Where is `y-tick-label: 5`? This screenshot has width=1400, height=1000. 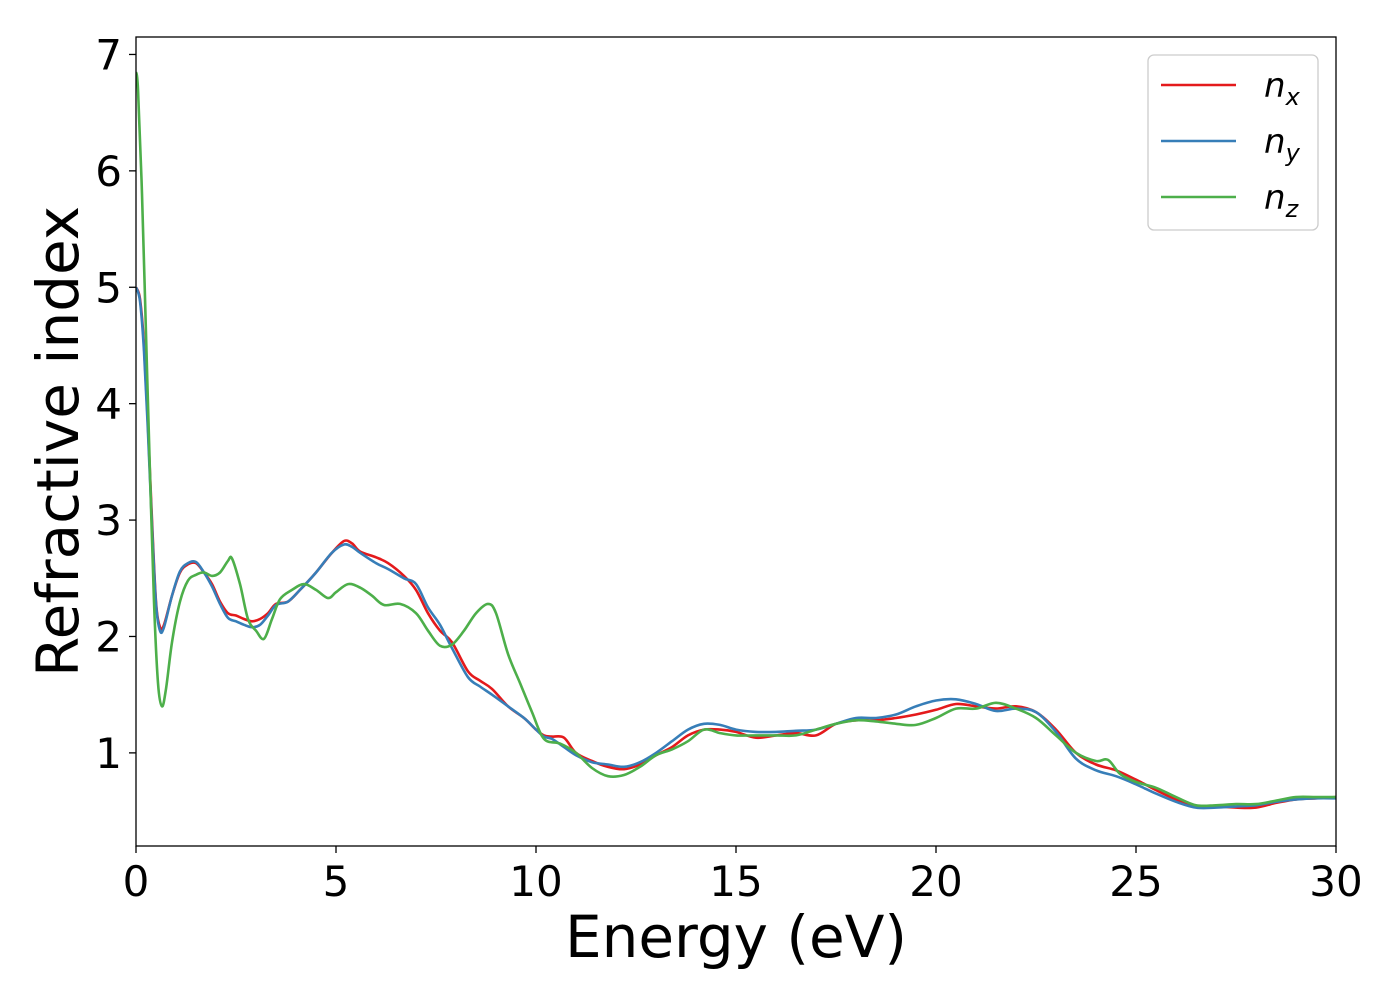 y-tick-label: 5 is located at coordinates (108, 287).